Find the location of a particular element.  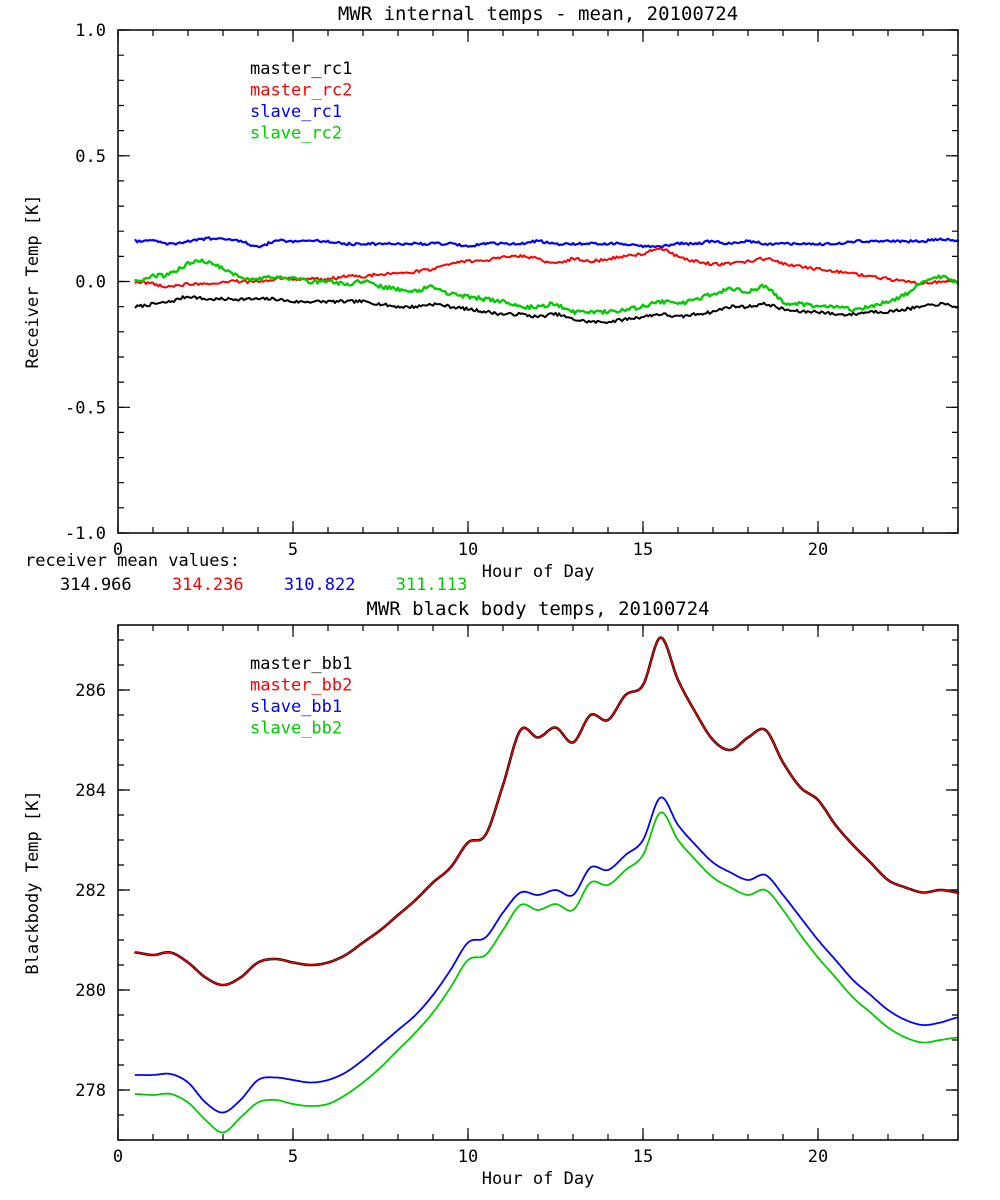

svg-text: master_bb1 is located at coordinates (301, 664).